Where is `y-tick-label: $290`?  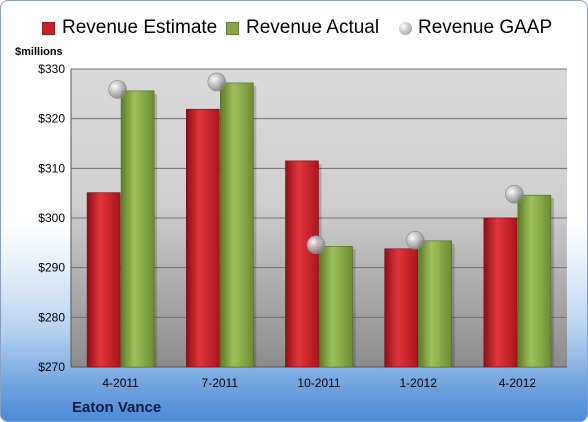 y-tick-label: $290 is located at coordinates (51, 268).